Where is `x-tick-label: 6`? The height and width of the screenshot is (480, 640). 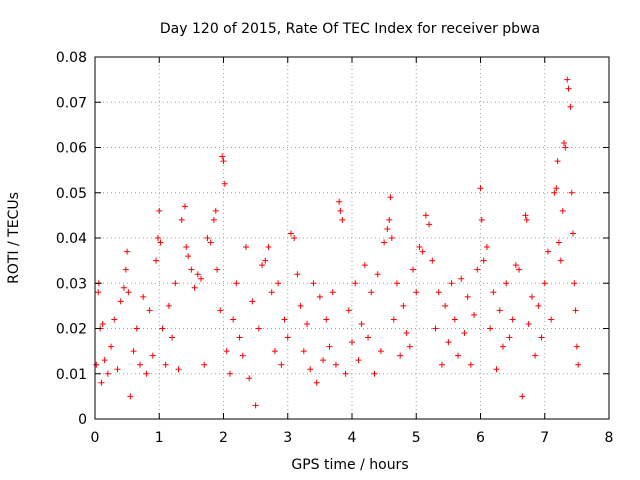
x-tick-label: 6 is located at coordinates (480, 438).